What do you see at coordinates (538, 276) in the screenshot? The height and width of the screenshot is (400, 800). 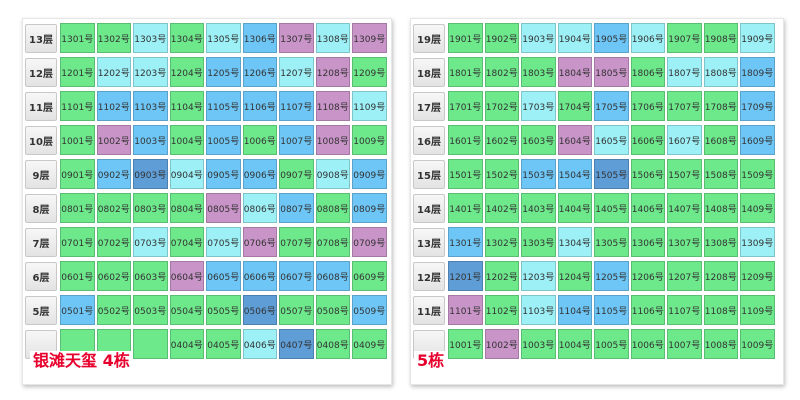 I see `unit-1203号: 1203号` at bounding box center [538, 276].